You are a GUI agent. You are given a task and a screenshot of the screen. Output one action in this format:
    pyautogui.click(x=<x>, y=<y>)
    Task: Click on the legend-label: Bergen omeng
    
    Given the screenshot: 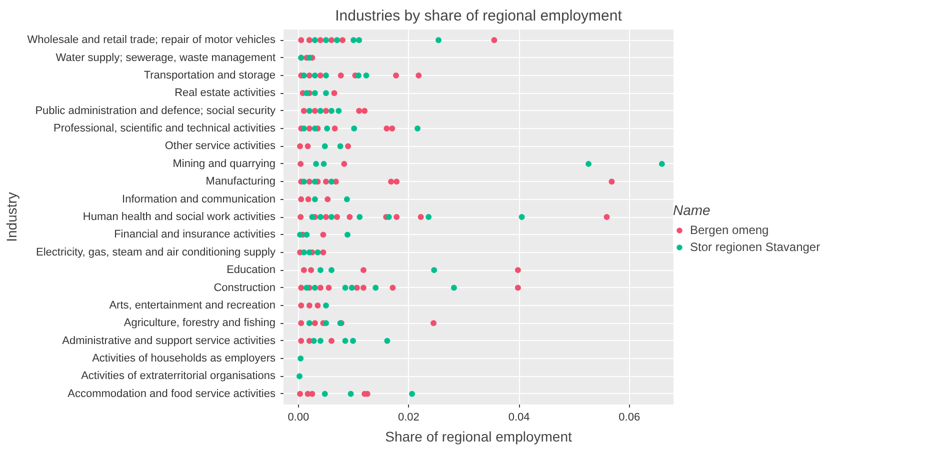 What is the action you would take?
    pyautogui.click(x=729, y=230)
    